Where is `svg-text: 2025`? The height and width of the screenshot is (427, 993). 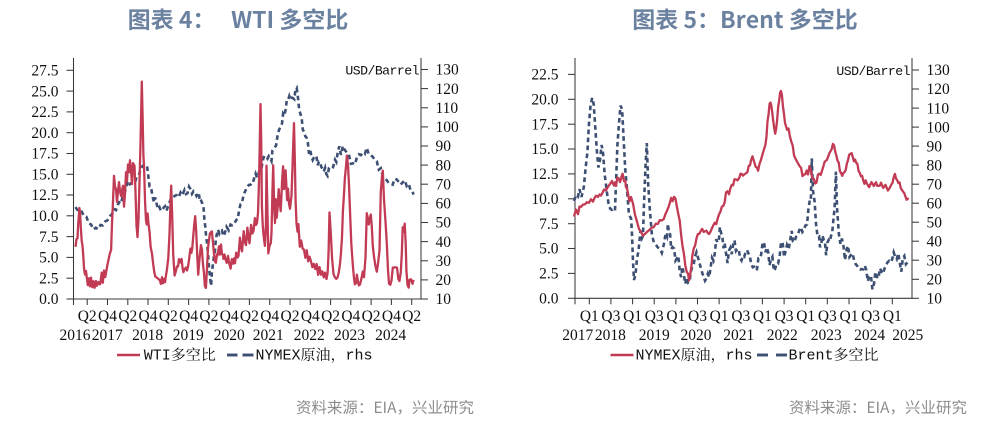
svg-text: 2025 is located at coordinates (907, 335).